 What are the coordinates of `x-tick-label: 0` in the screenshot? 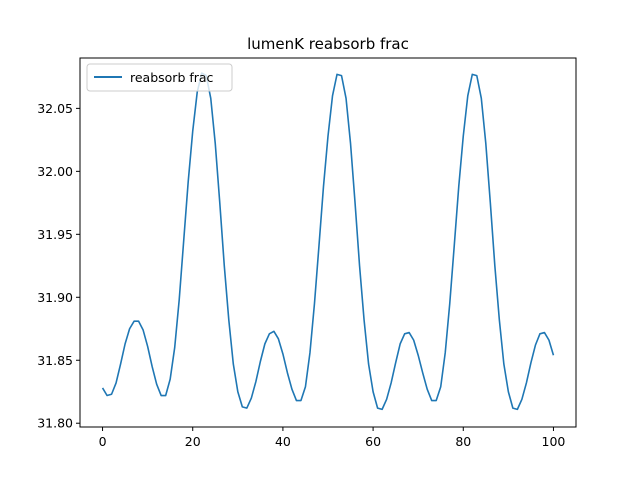 It's located at (103, 441).